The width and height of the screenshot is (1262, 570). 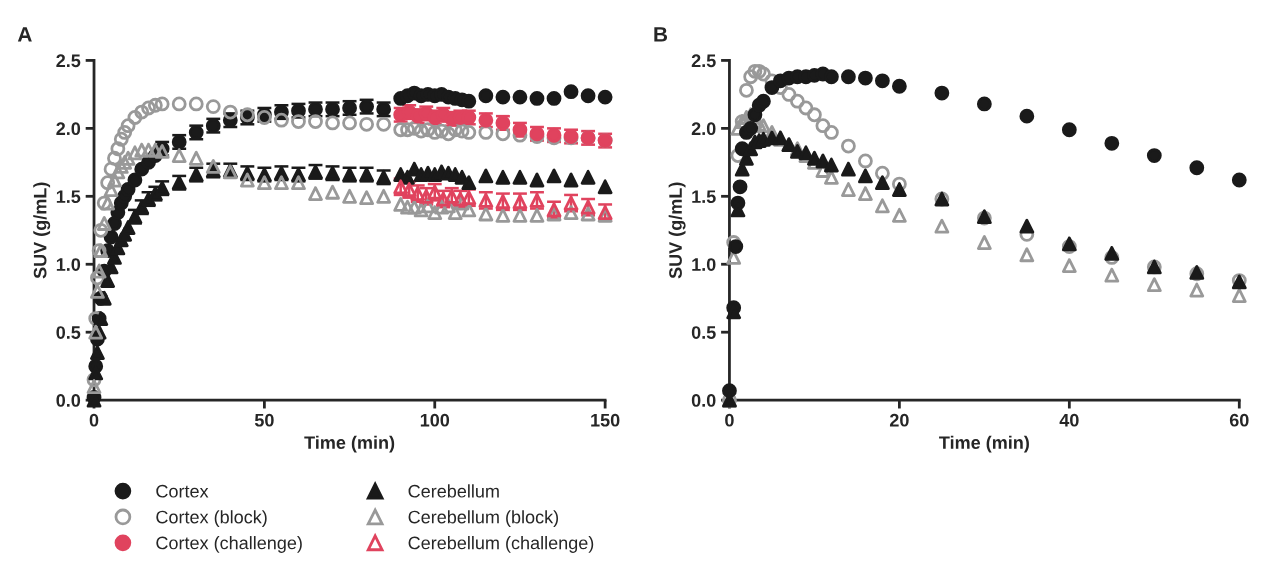 What do you see at coordinates (483, 519) in the screenshot?
I see `legend-label: Cerebellum (block)` at bounding box center [483, 519].